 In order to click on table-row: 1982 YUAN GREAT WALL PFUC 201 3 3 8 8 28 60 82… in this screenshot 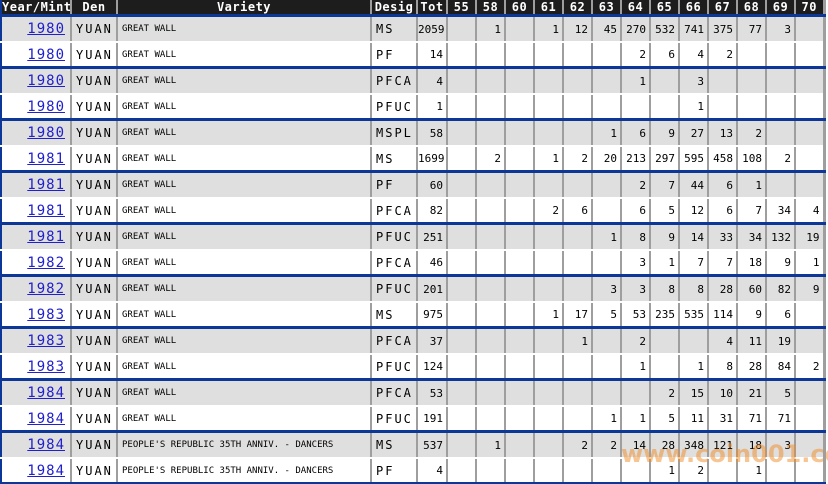, I will do `click(413, 289)`.